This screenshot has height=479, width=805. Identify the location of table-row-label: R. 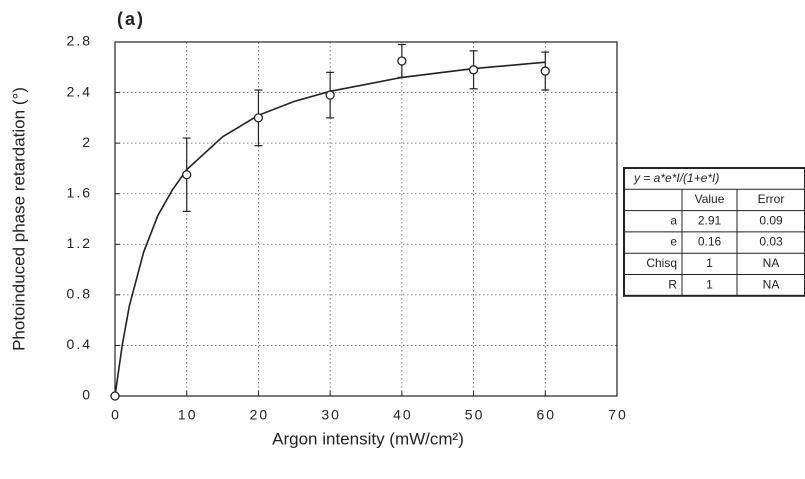
(672, 284).